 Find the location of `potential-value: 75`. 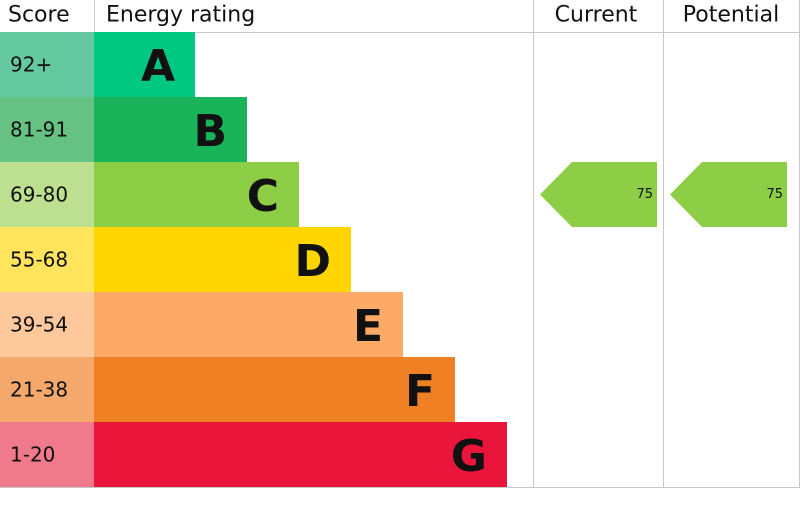

potential-value: 75 is located at coordinates (774, 194).